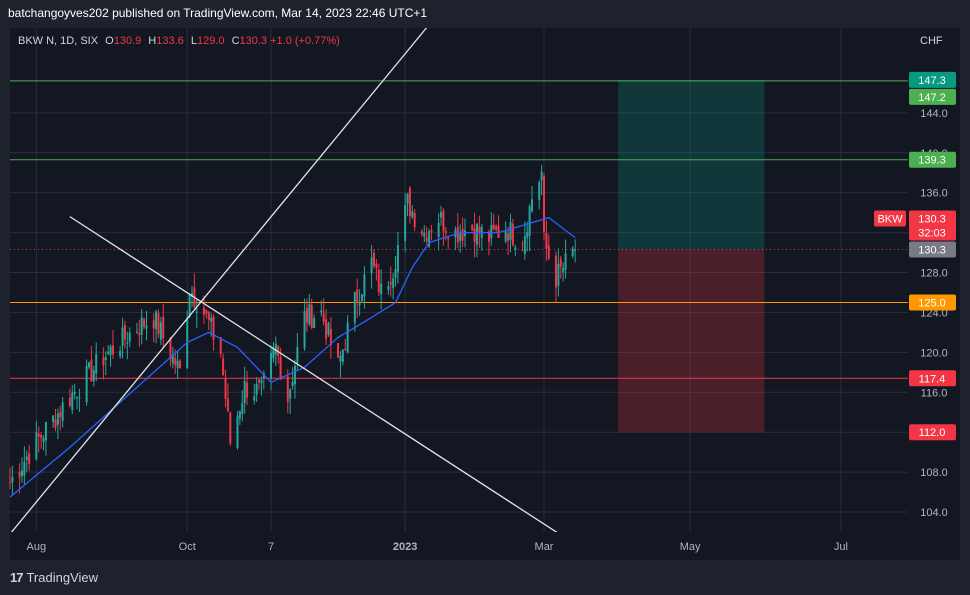 The image size is (970, 595). I want to click on time-tick-label: May, so click(690, 547).